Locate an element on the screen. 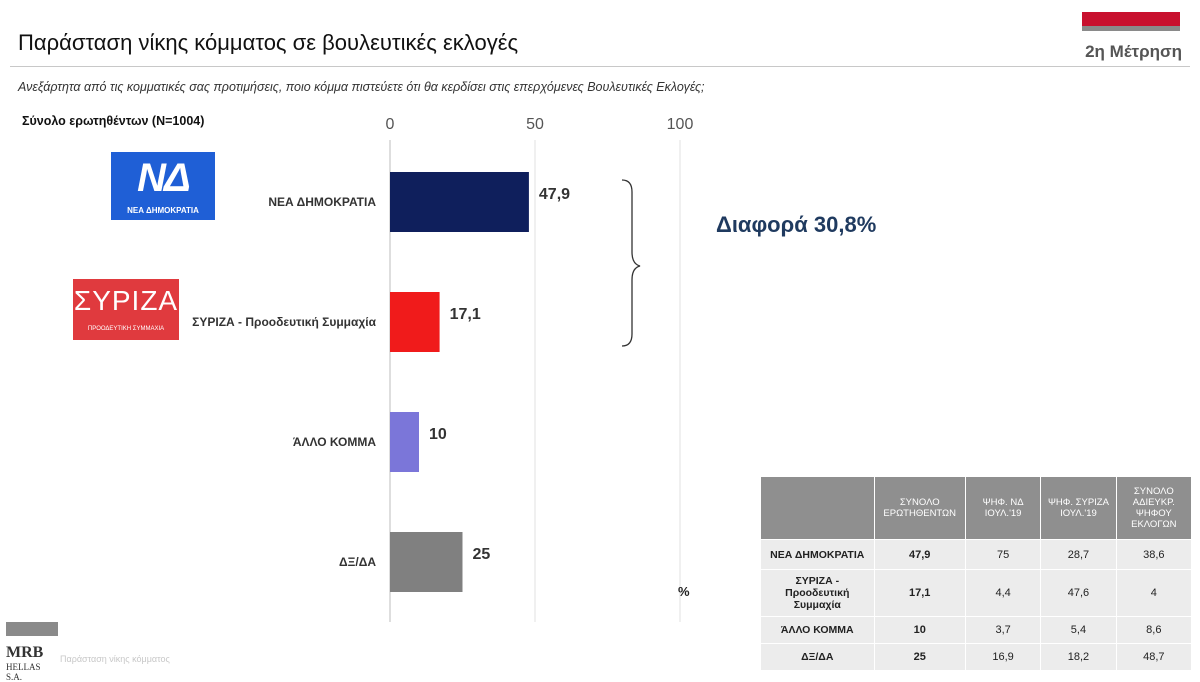  difference-label: Διαφορά 30,8% is located at coordinates (796, 224).